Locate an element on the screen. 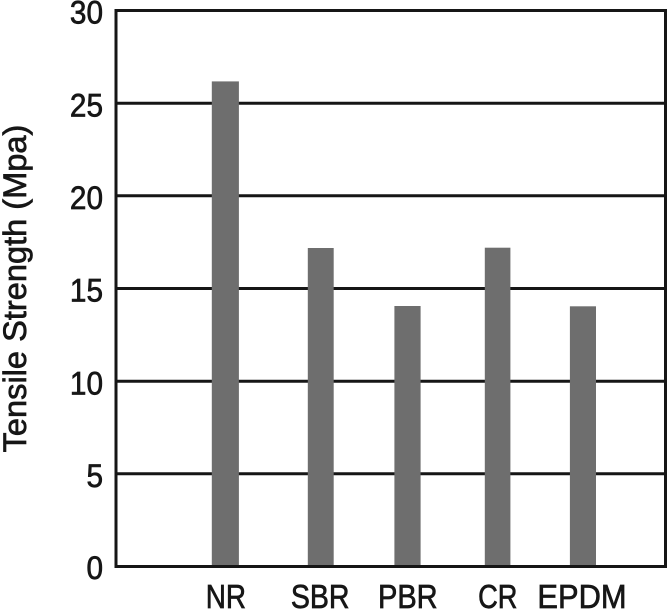 The image size is (667, 609). svg-text: 15 is located at coordinates (86, 291).